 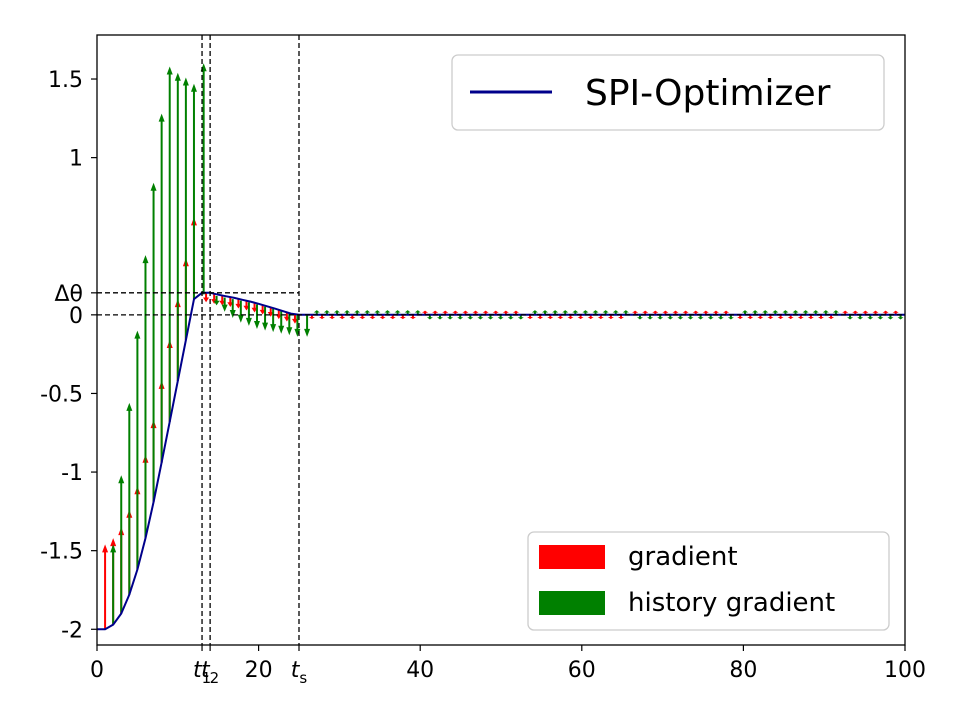 I want to click on y-tick-label: -1, so click(x=72, y=473).